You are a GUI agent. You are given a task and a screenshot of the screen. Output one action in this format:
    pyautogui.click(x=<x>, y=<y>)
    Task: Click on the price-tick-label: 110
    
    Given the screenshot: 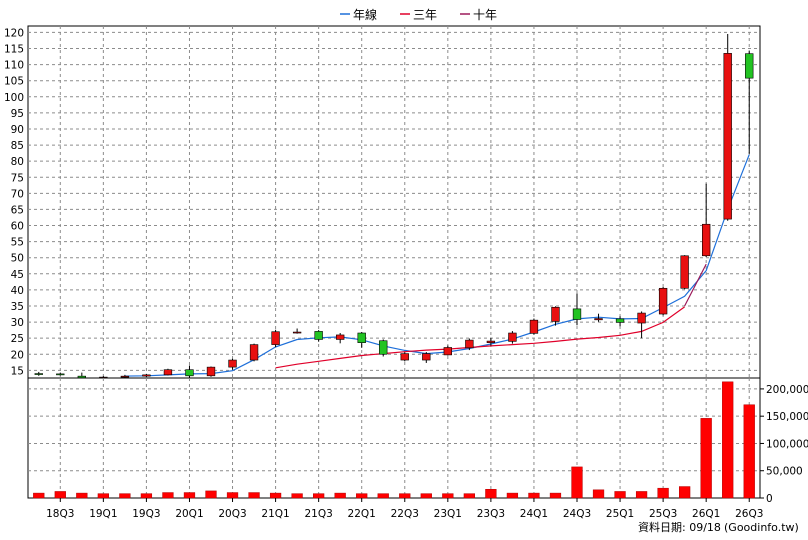 What is the action you would take?
    pyautogui.click(x=14, y=66)
    